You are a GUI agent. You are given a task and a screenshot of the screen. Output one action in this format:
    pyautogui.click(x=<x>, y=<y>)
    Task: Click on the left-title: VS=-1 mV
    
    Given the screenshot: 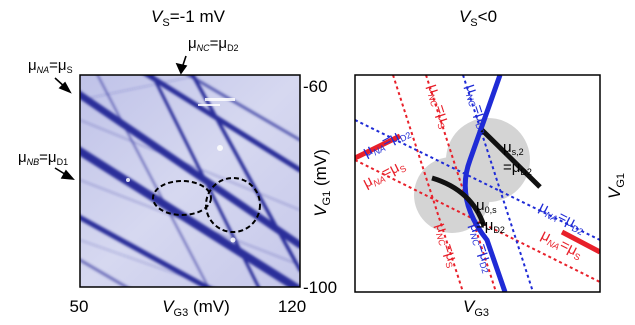 What is the action you would take?
    pyautogui.click(x=188, y=18)
    